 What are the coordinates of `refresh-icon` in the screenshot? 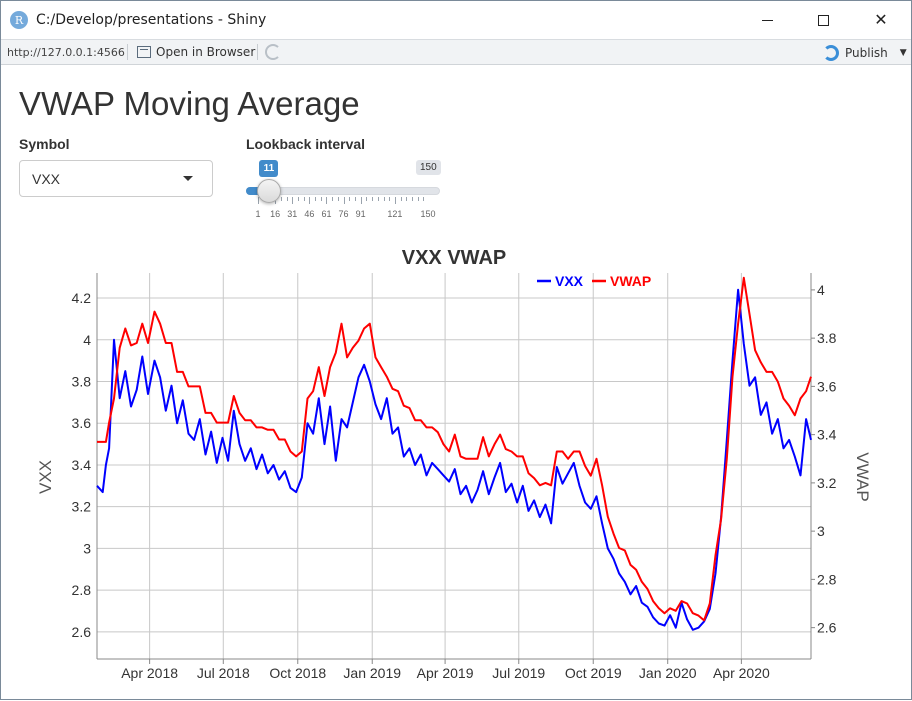 It's located at (273, 52).